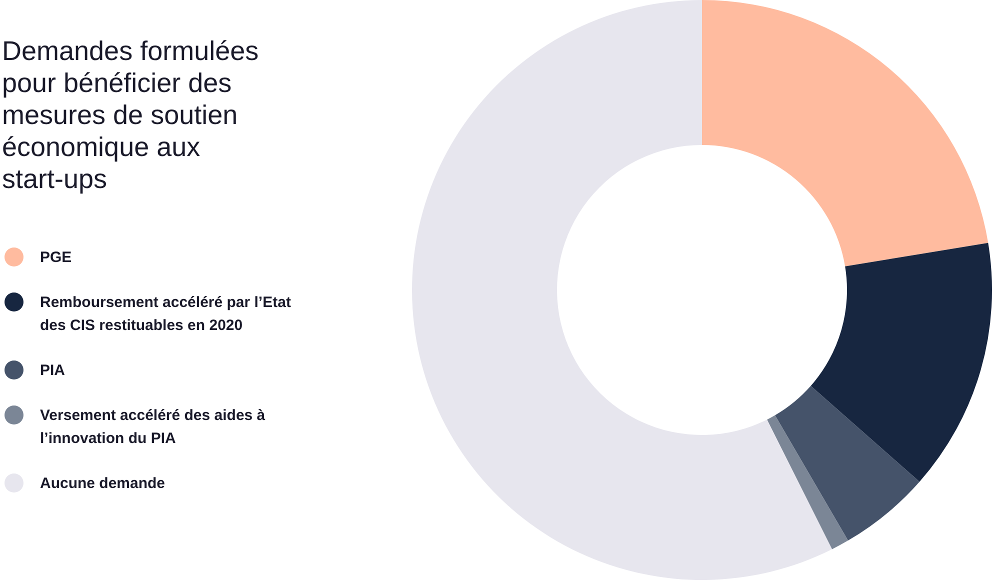 The width and height of the screenshot is (996, 582). What do you see at coordinates (53, 370) in the screenshot?
I see `legend-label: PIA` at bounding box center [53, 370].